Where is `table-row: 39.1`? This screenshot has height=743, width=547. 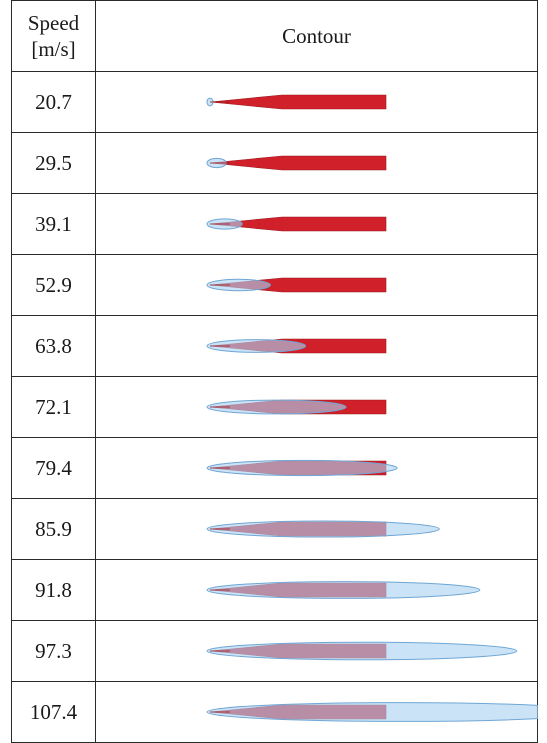
table-row: 39.1 is located at coordinates (274, 224).